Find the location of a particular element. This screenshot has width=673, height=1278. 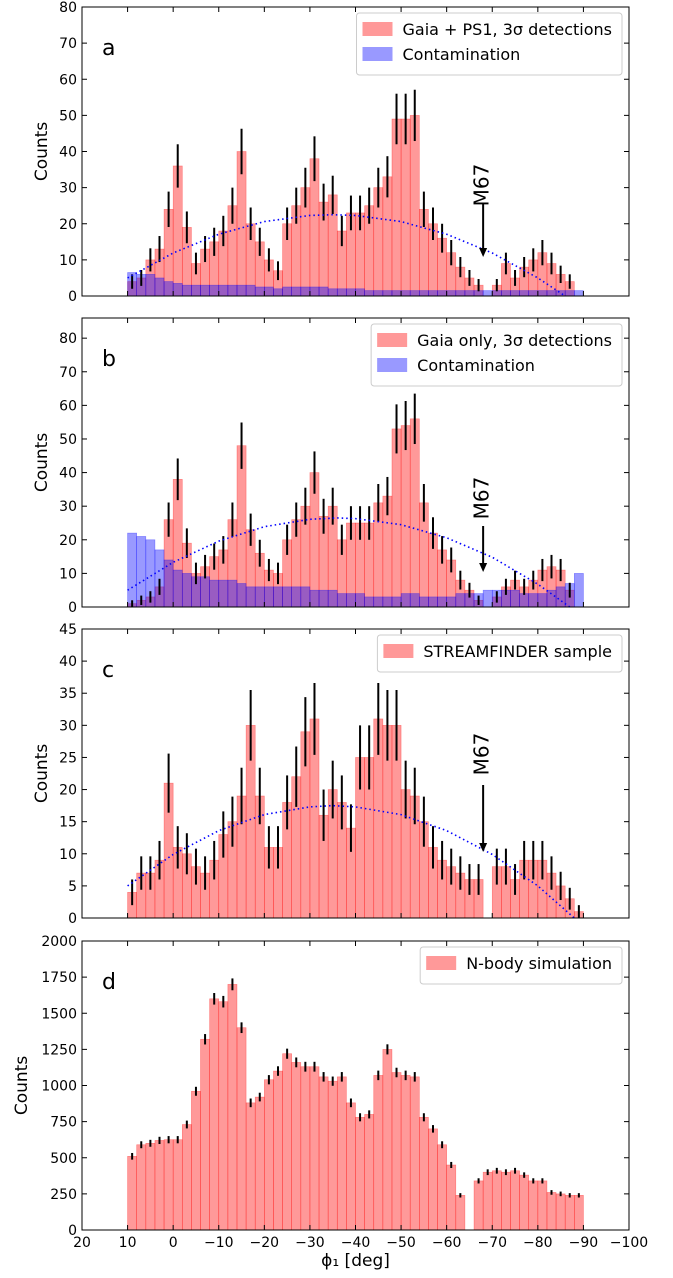

x-tick-label: 10 is located at coordinates (128, 1243).